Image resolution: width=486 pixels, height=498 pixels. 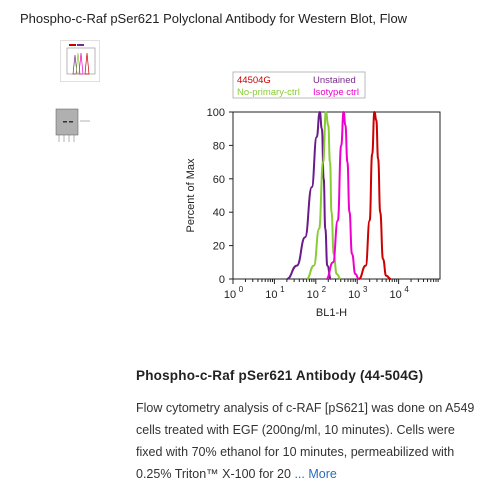 I want to click on flow-cytometry-thumbnail, so click(x=80, y=61).